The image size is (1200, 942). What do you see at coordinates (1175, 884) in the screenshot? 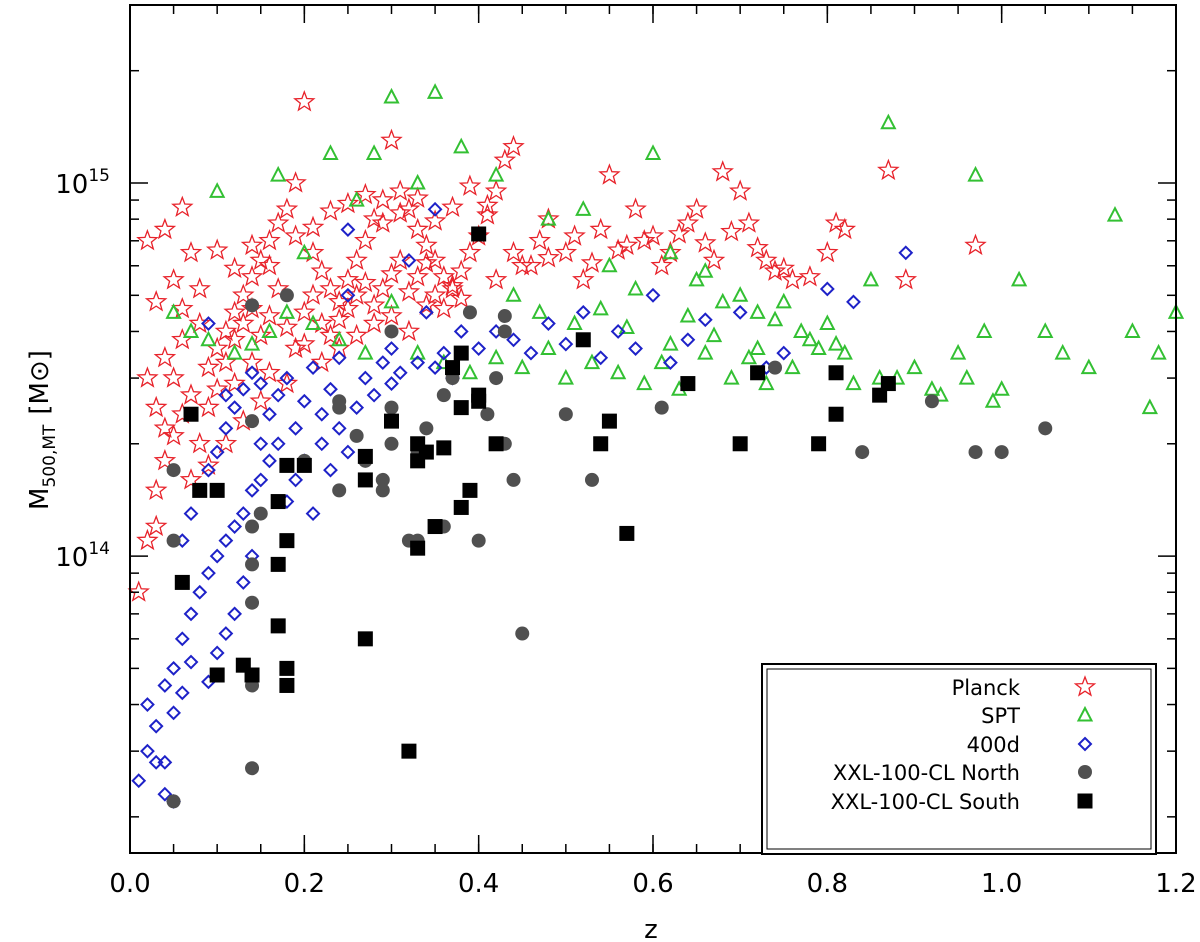
I see `x-tick-label: 1.2` at bounding box center [1175, 884].